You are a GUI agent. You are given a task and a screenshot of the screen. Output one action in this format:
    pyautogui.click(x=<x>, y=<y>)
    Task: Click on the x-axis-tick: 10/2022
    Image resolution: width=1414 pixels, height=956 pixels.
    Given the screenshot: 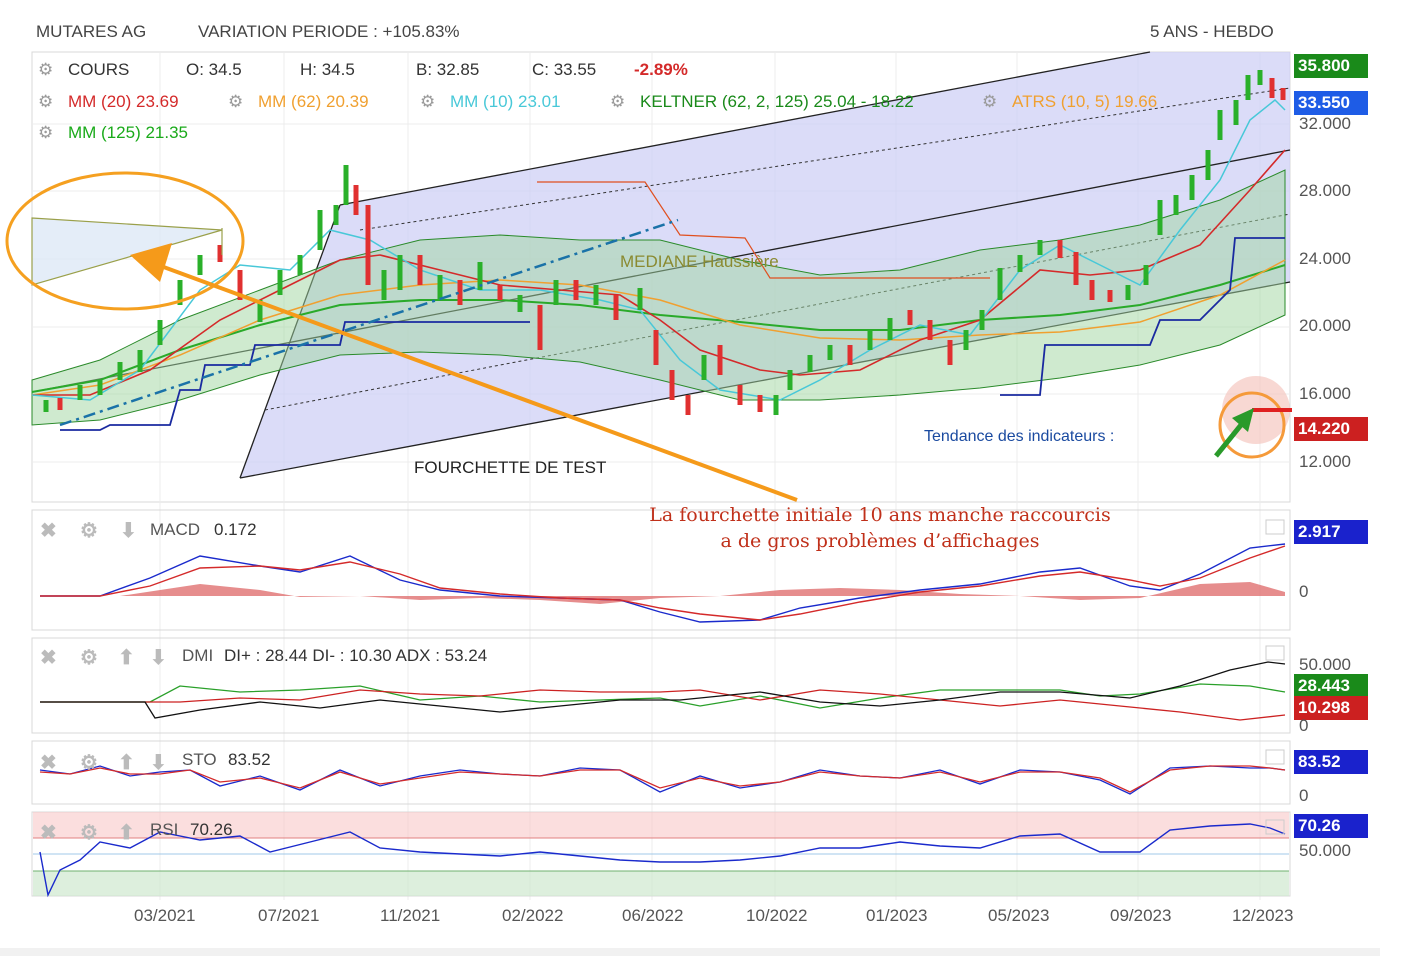 What is the action you would take?
    pyautogui.click(x=777, y=915)
    